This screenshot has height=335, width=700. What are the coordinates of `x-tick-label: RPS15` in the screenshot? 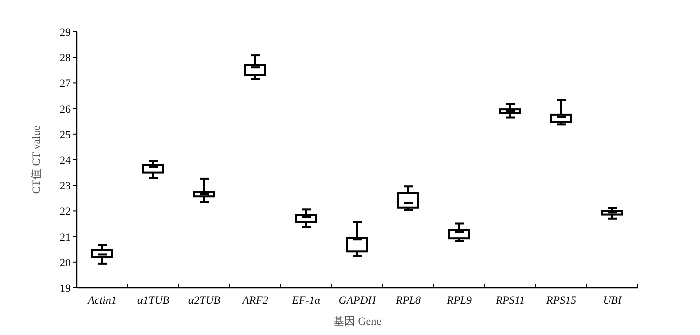 It's located at (561, 301).